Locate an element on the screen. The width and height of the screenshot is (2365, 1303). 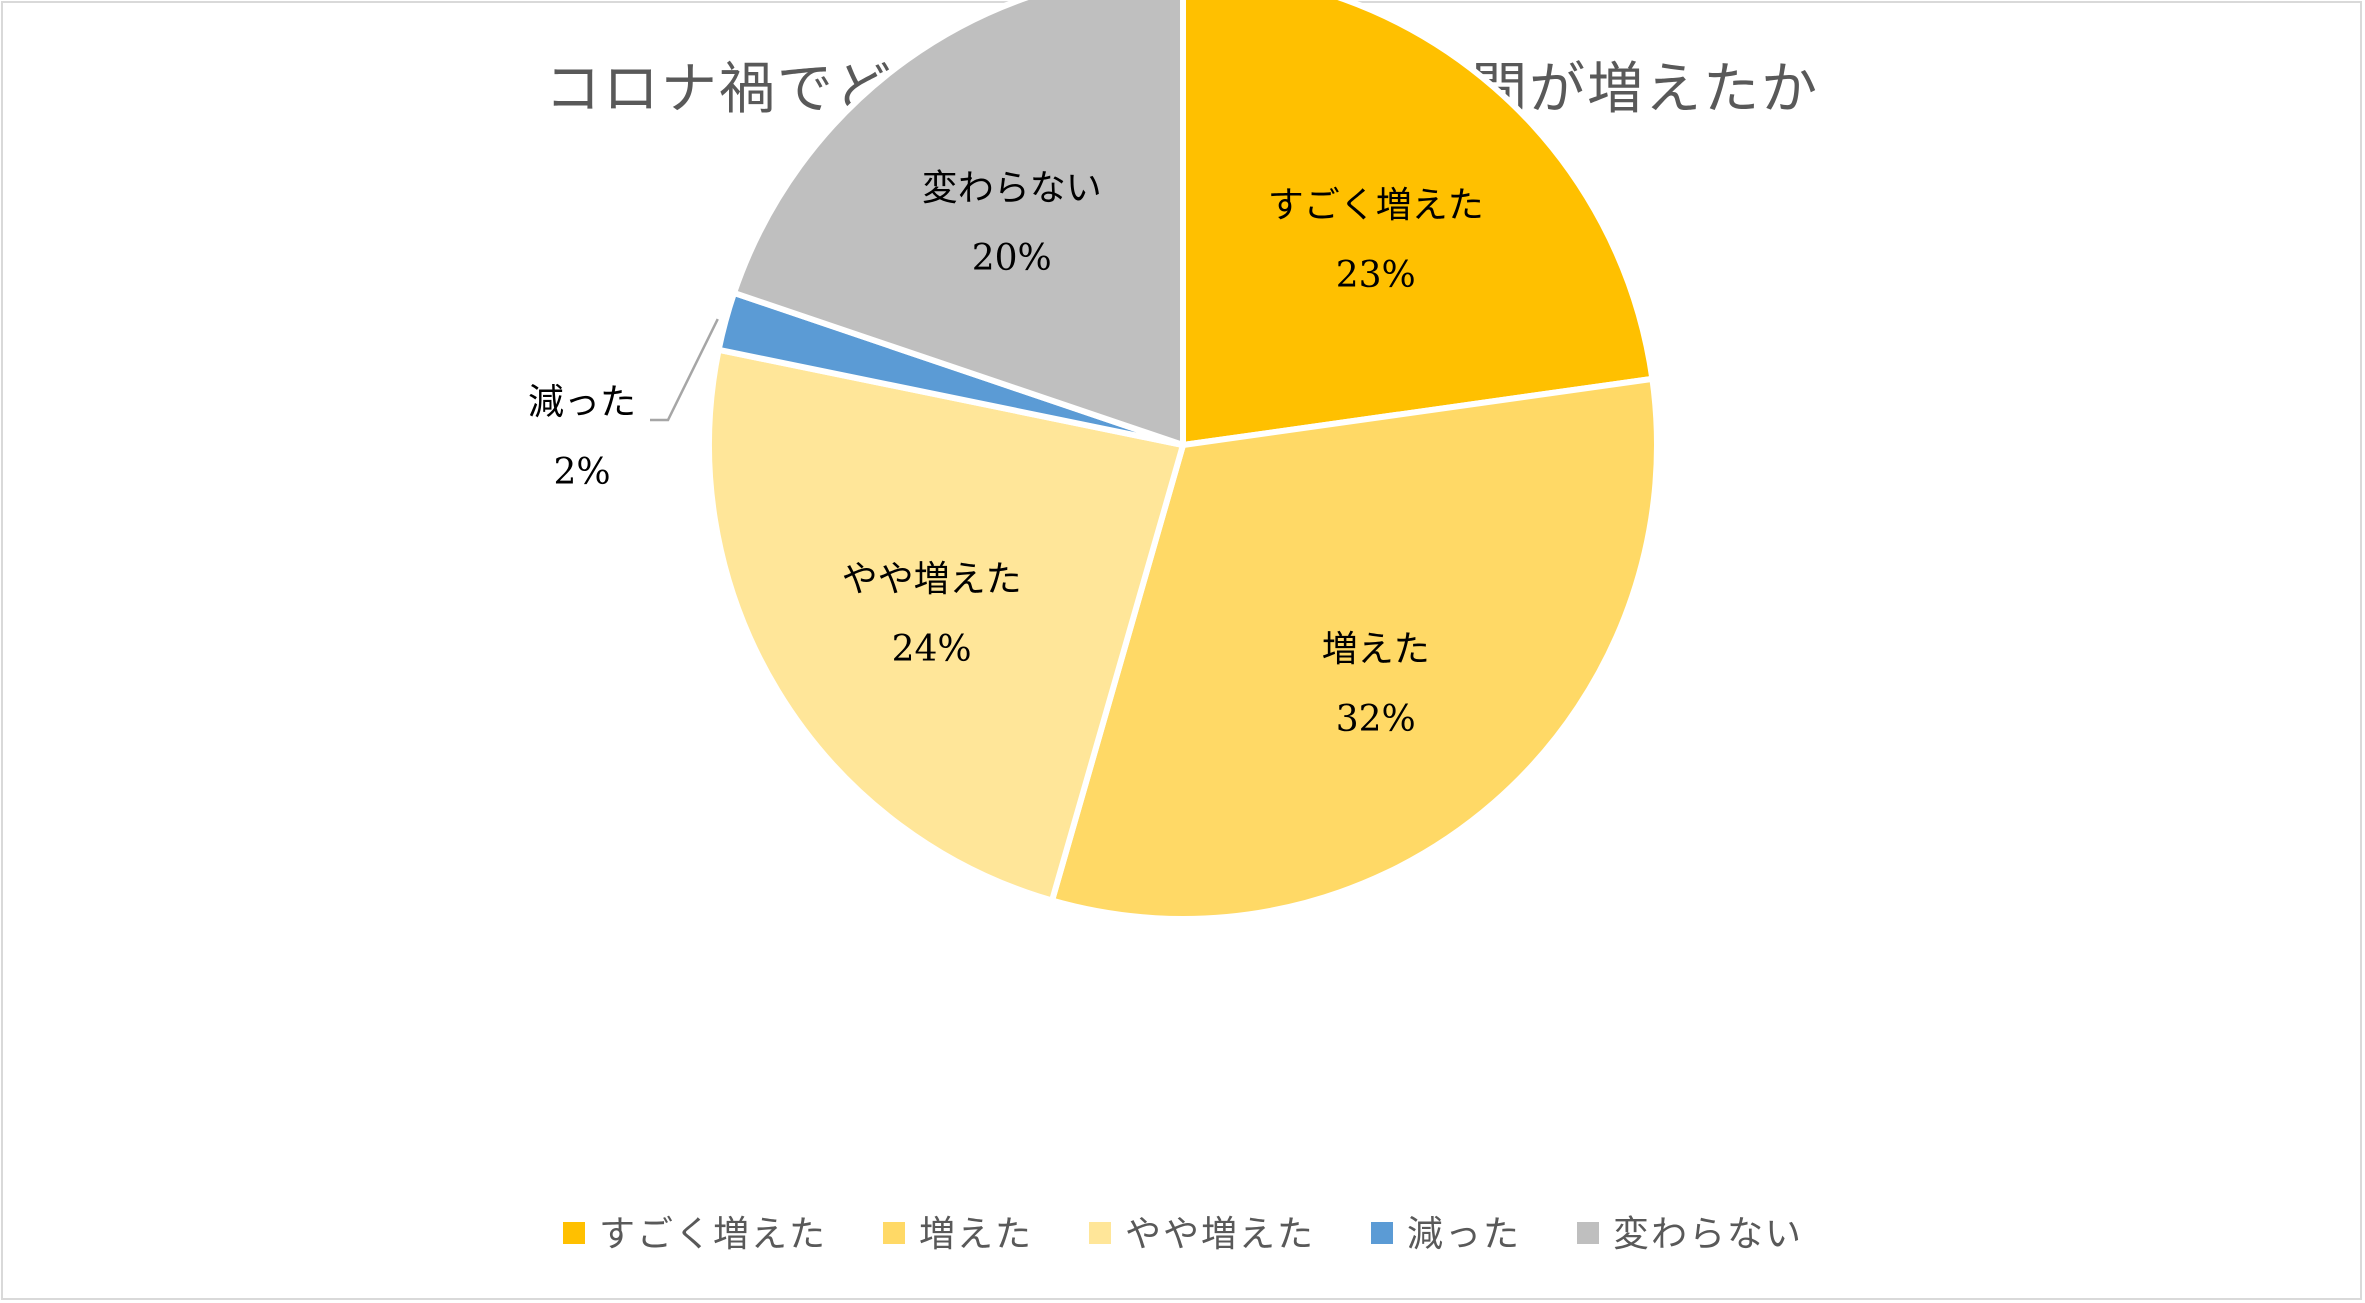
legend-label-0: すごく増えた is located at coordinates (713, 1234).